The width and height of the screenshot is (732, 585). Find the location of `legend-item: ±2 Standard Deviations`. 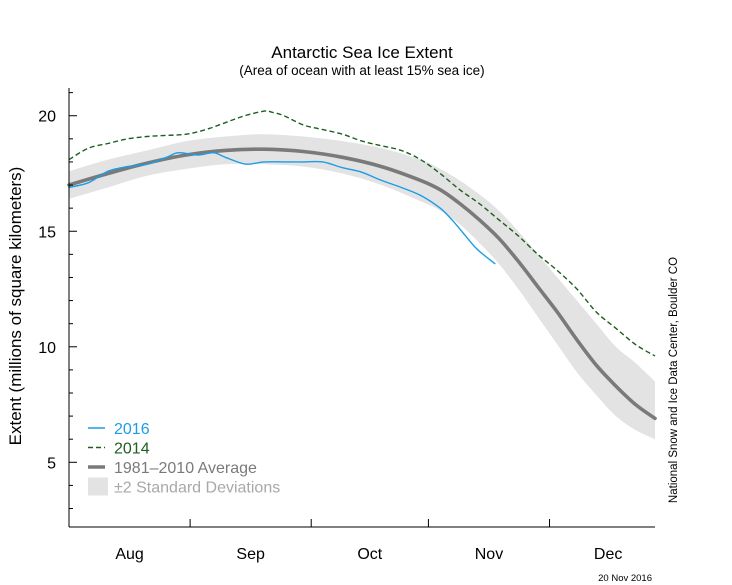

legend-item: ±2 Standard Deviations is located at coordinates (184, 487).